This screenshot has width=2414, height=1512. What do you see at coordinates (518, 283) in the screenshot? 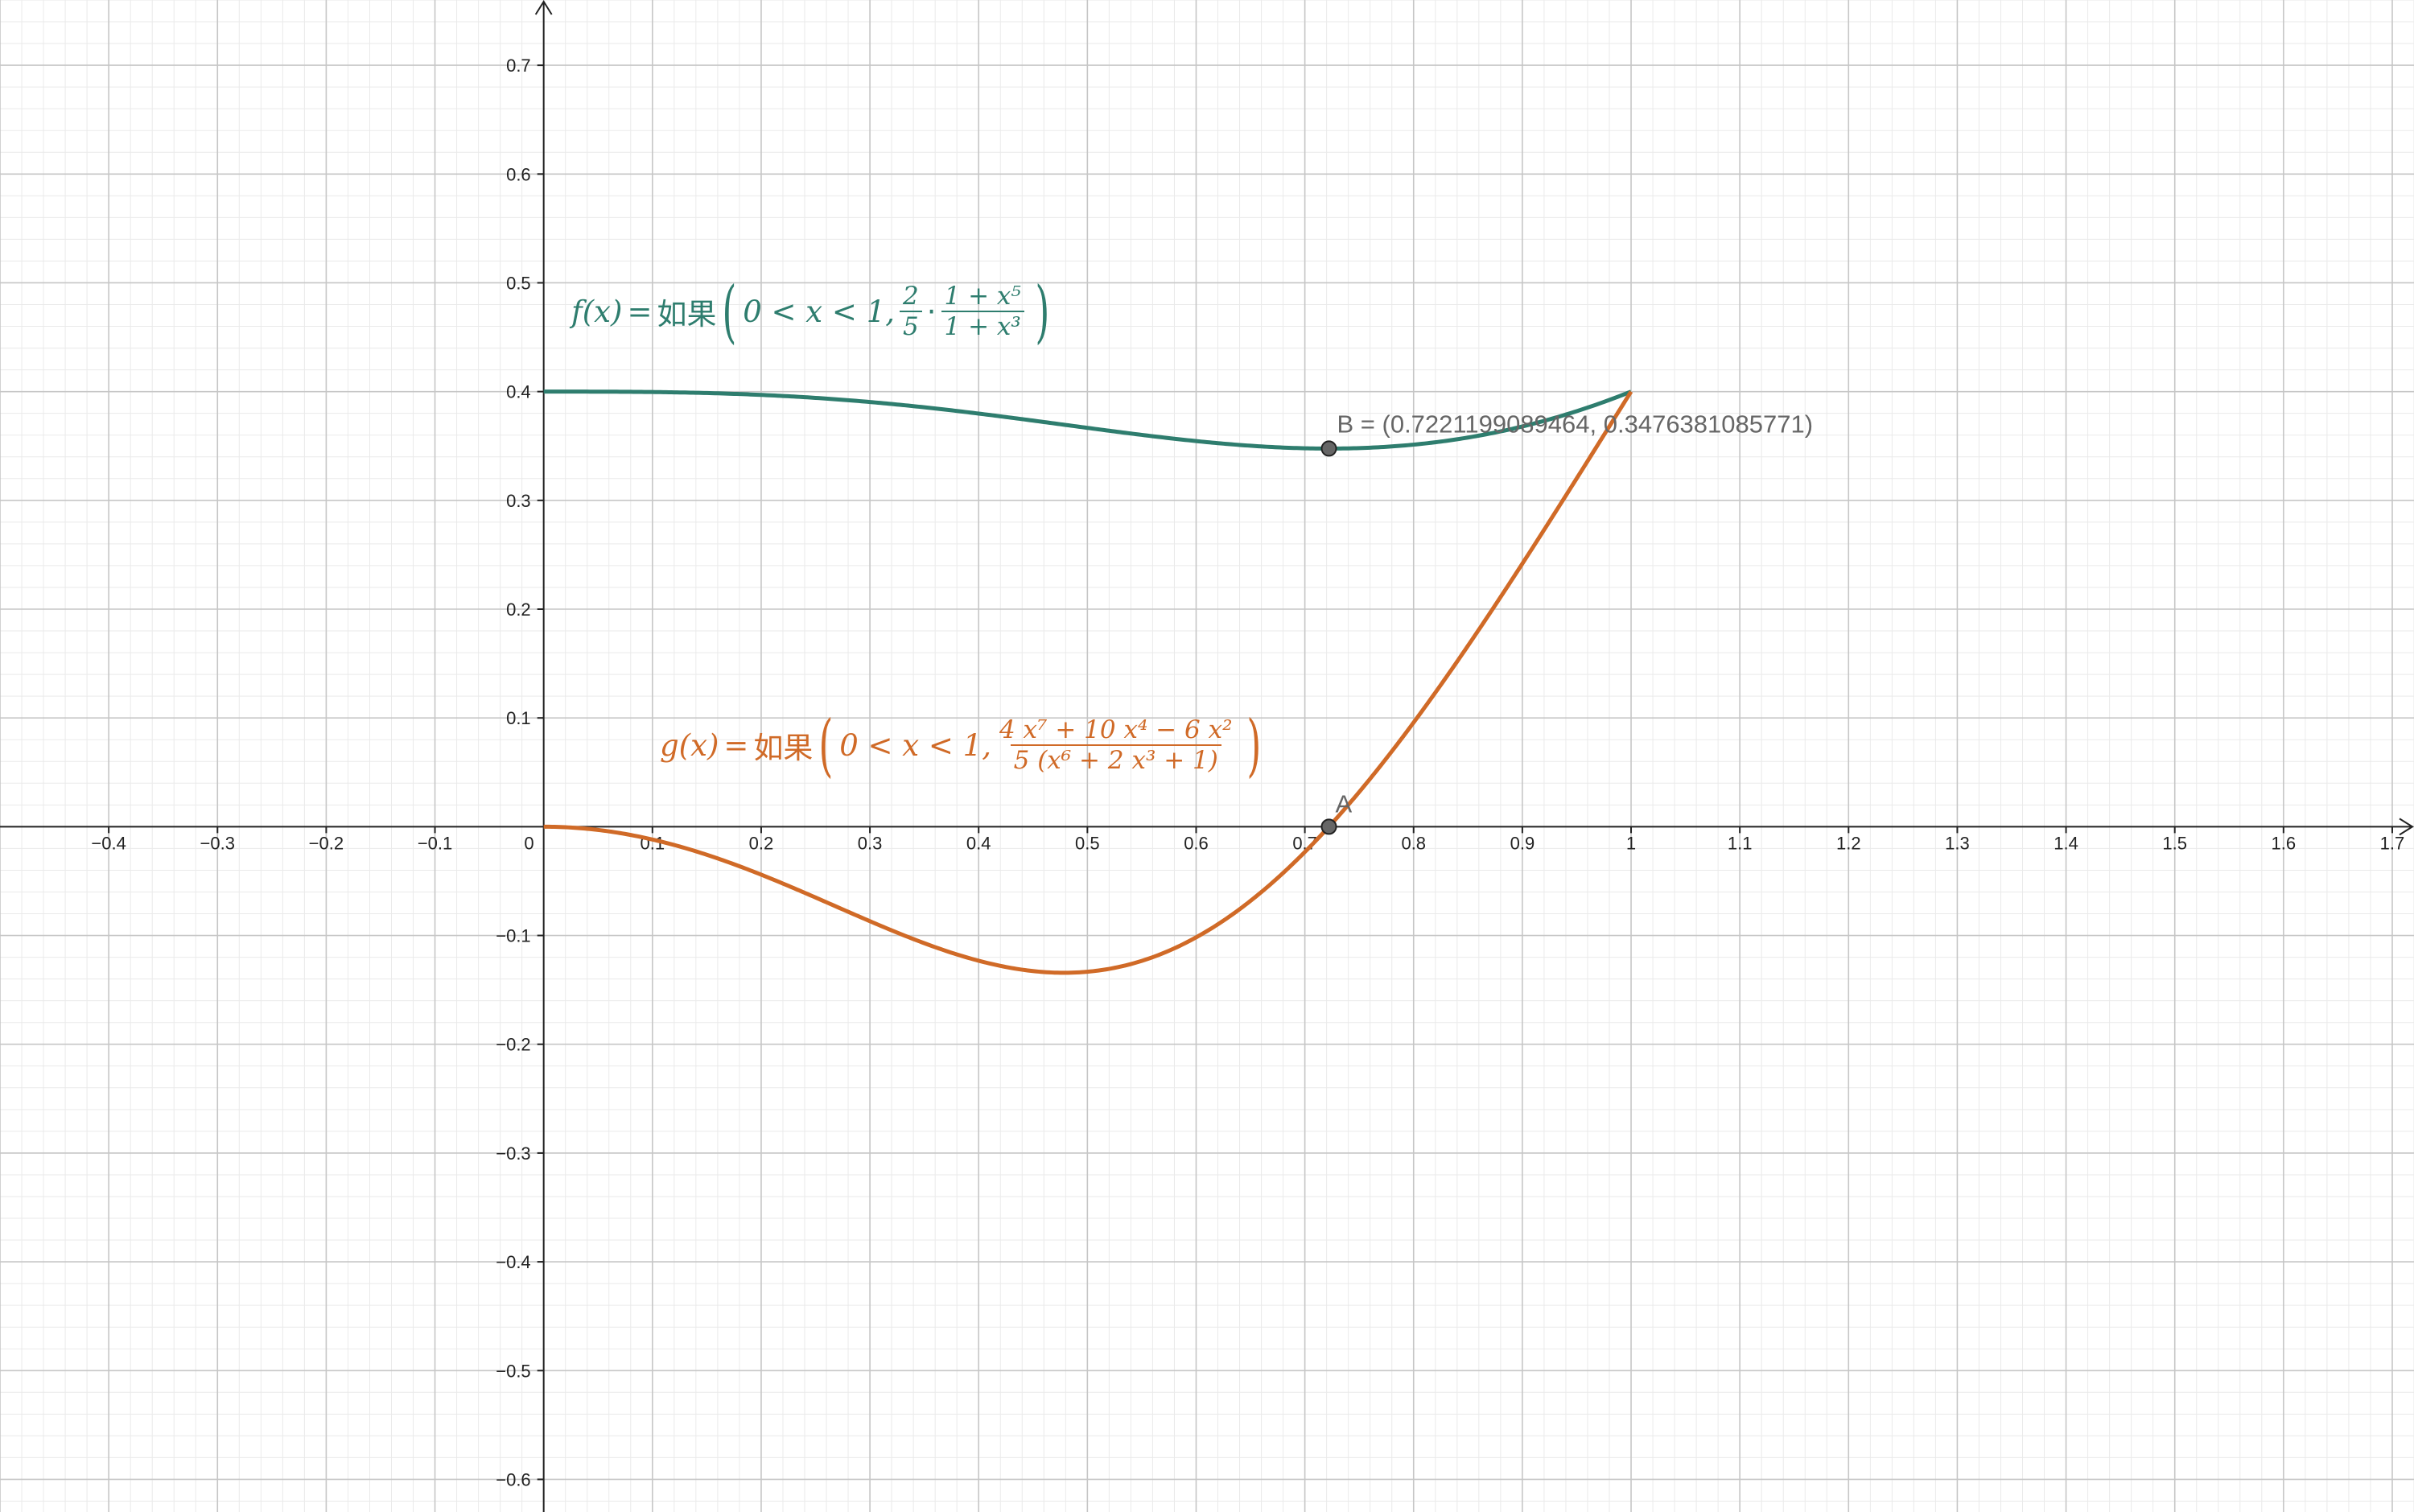
I see `y-tick-label: 0.5` at bounding box center [518, 283].